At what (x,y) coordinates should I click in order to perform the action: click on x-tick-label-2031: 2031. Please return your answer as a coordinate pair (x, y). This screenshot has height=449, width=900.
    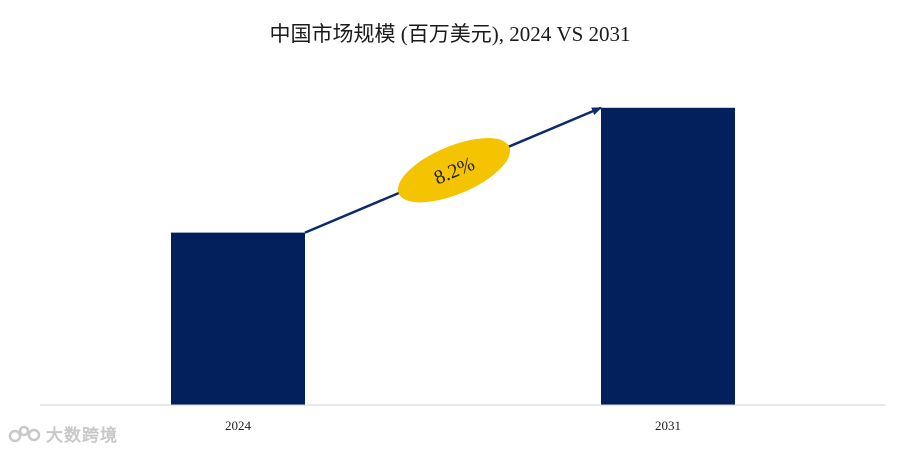
    Looking at the image, I should click on (668, 425).